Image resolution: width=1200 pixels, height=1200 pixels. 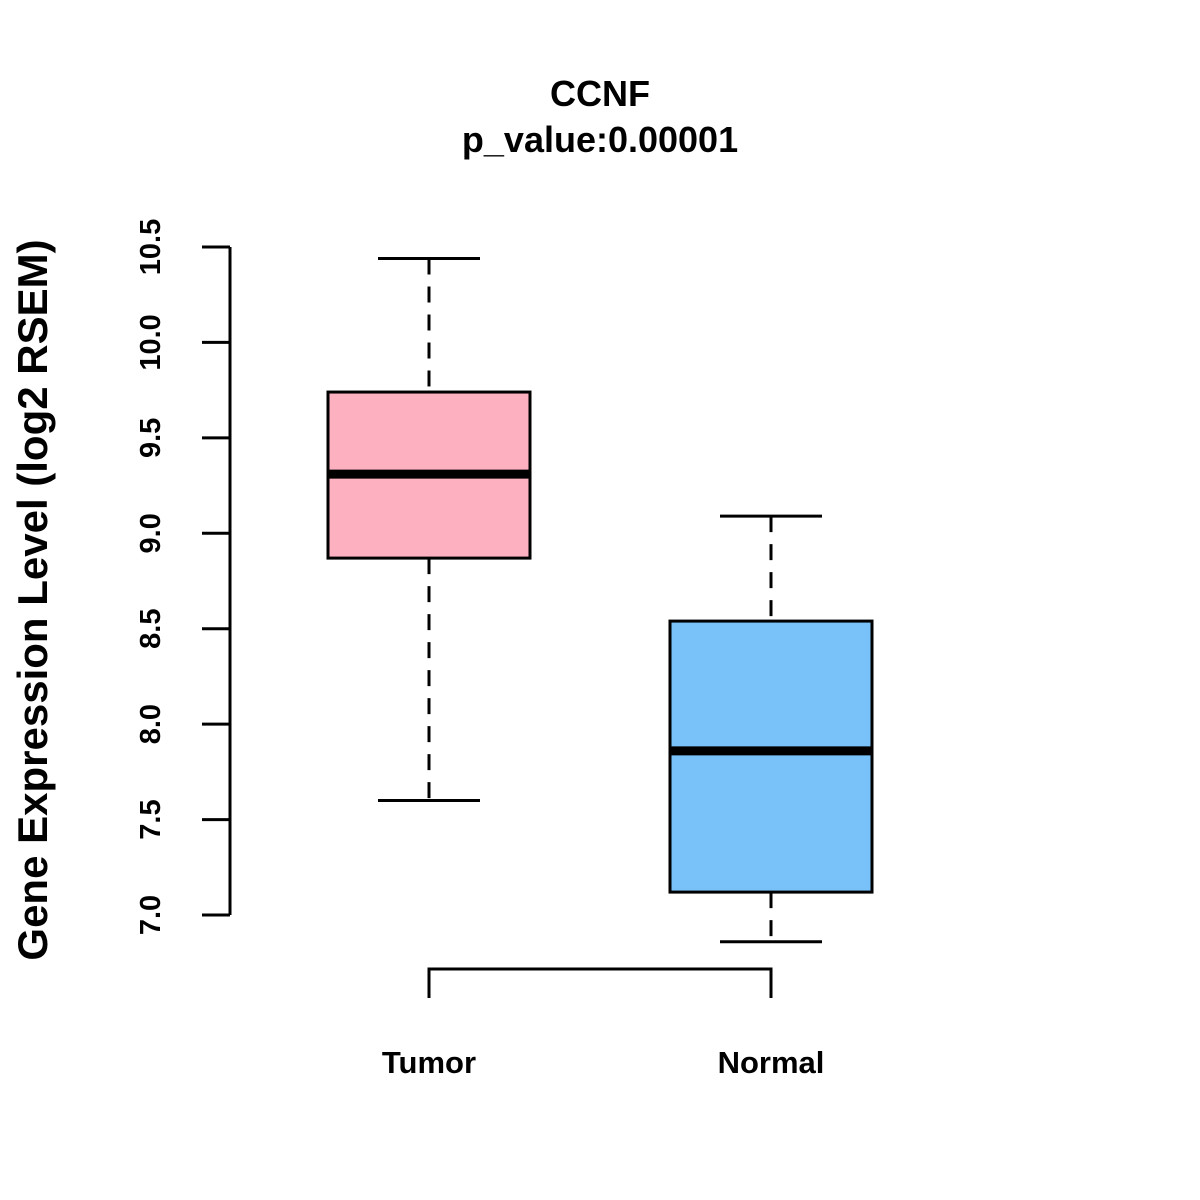 I want to click on bracket-line, so click(x=600, y=982).